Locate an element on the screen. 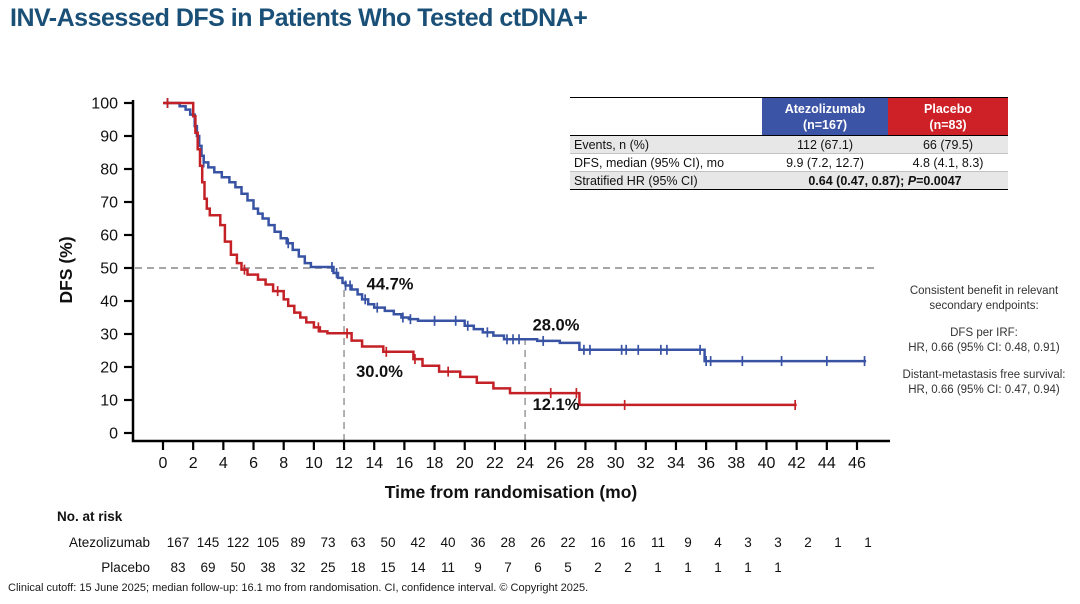 This screenshot has width=1080, height=604. x-tick-label: 20 is located at coordinates (465, 463).